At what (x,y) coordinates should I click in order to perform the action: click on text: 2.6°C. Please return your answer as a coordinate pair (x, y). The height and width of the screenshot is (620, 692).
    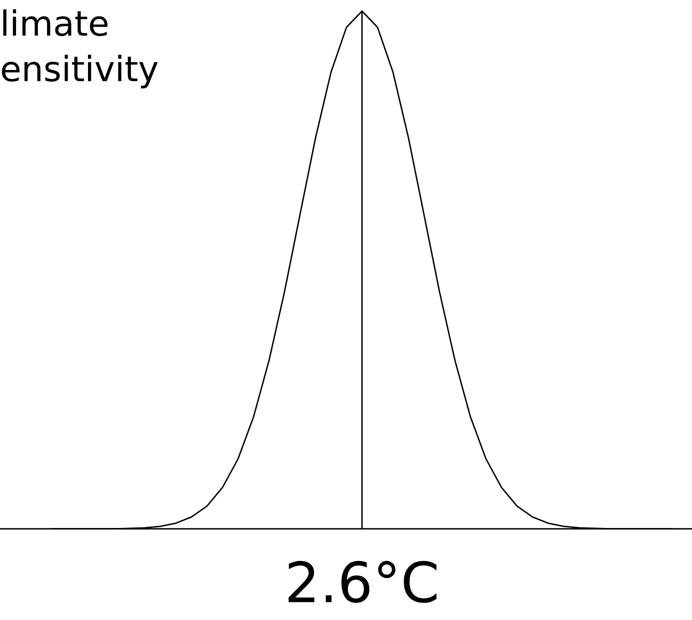
    Looking at the image, I should click on (362, 581).